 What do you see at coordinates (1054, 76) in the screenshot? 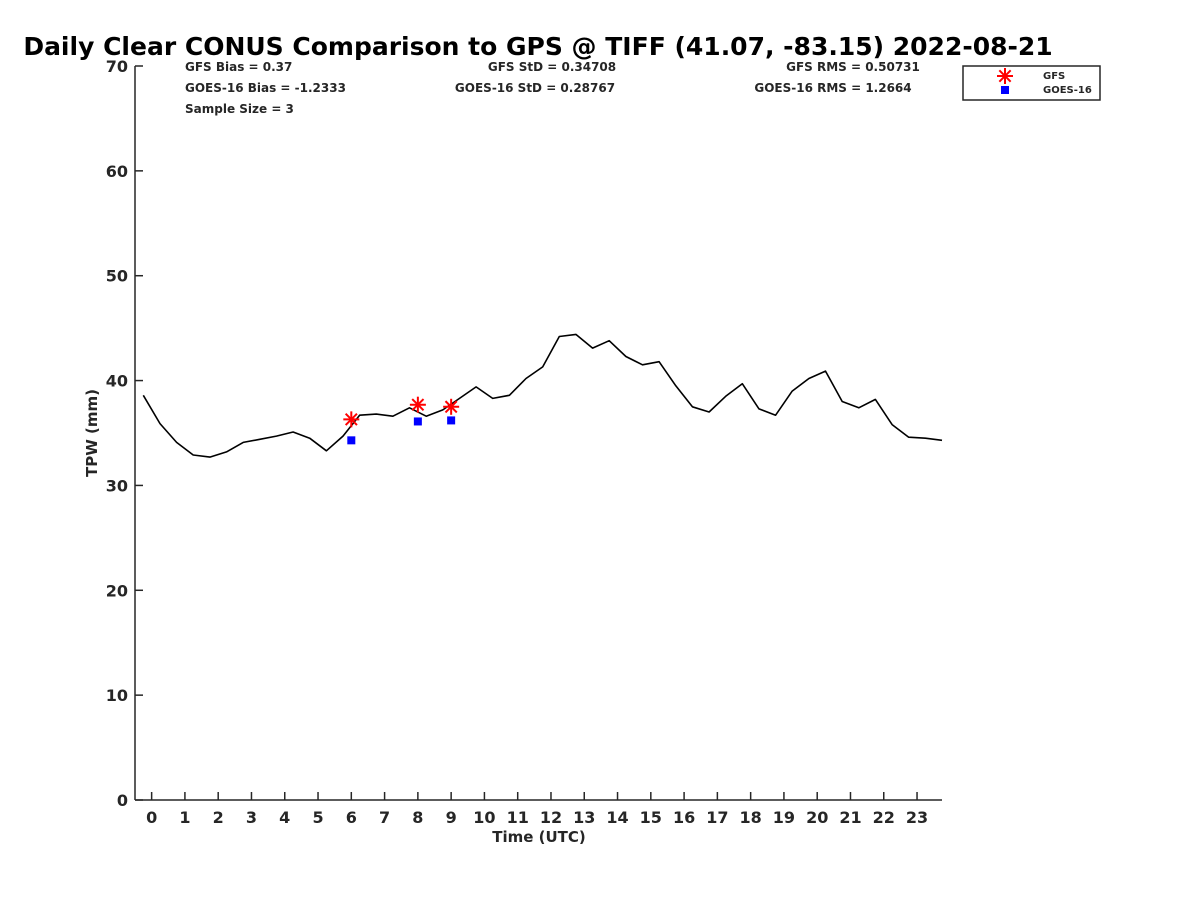
I see `legend-label-gfs: GFS` at bounding box center [1054, 76].